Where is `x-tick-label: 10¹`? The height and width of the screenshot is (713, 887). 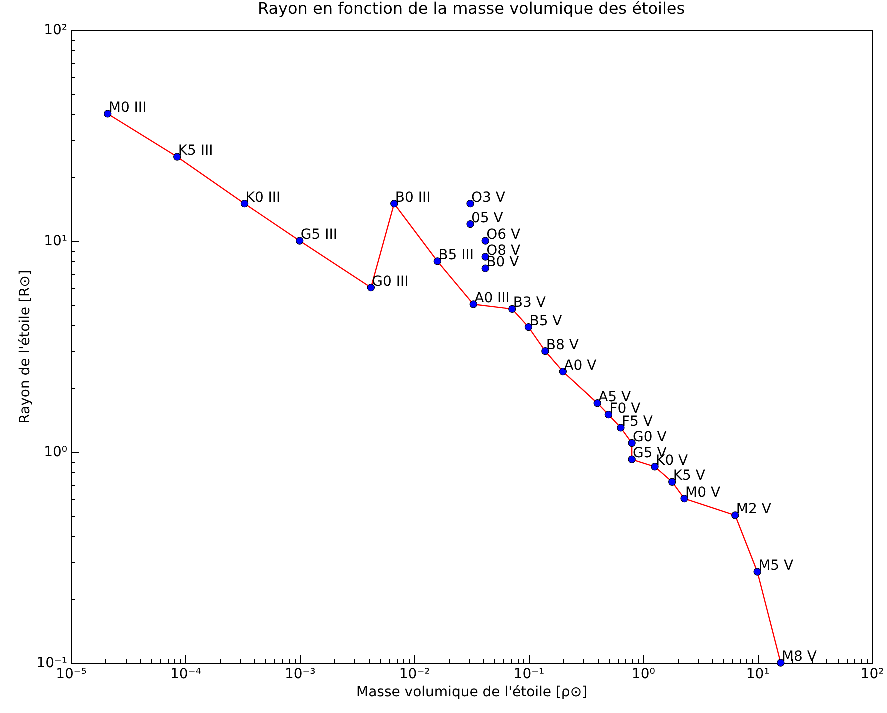 x-tick-label: 10¹ is located at coordinates (758, 674).